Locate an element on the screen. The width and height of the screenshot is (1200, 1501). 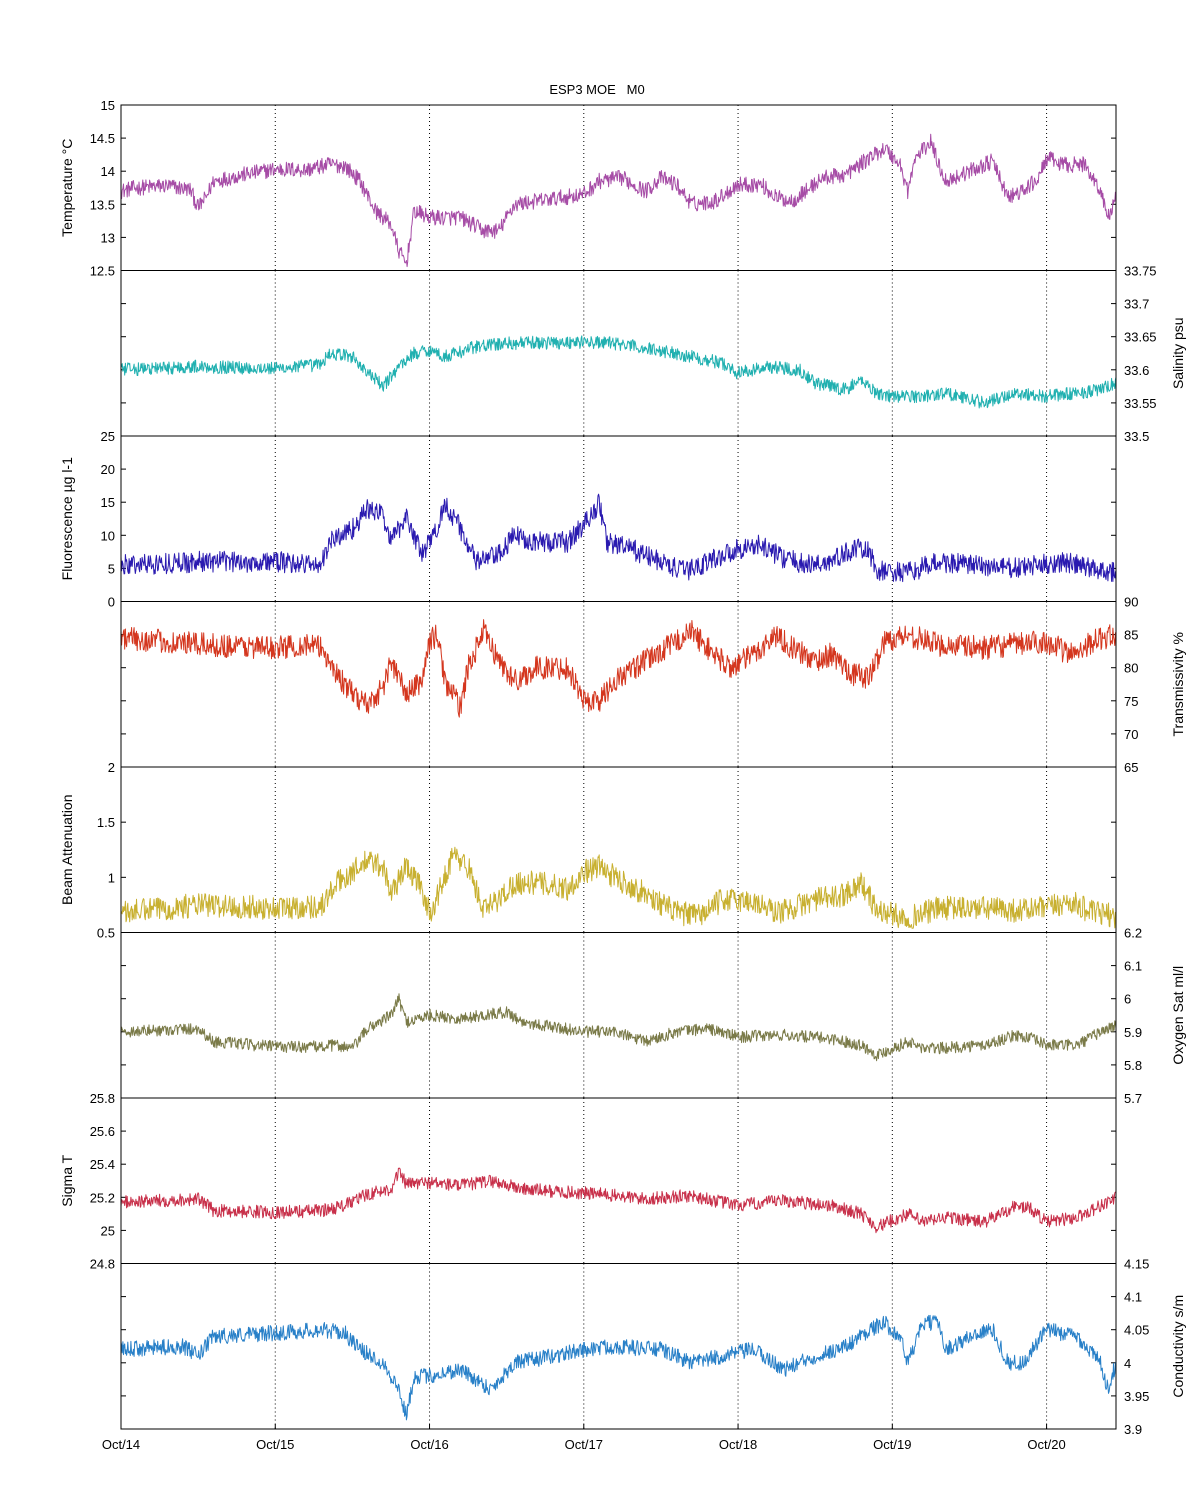
panel-5: 0.5 1 1.5 2 Beam Attenuation is located at coordinates (588, 850).